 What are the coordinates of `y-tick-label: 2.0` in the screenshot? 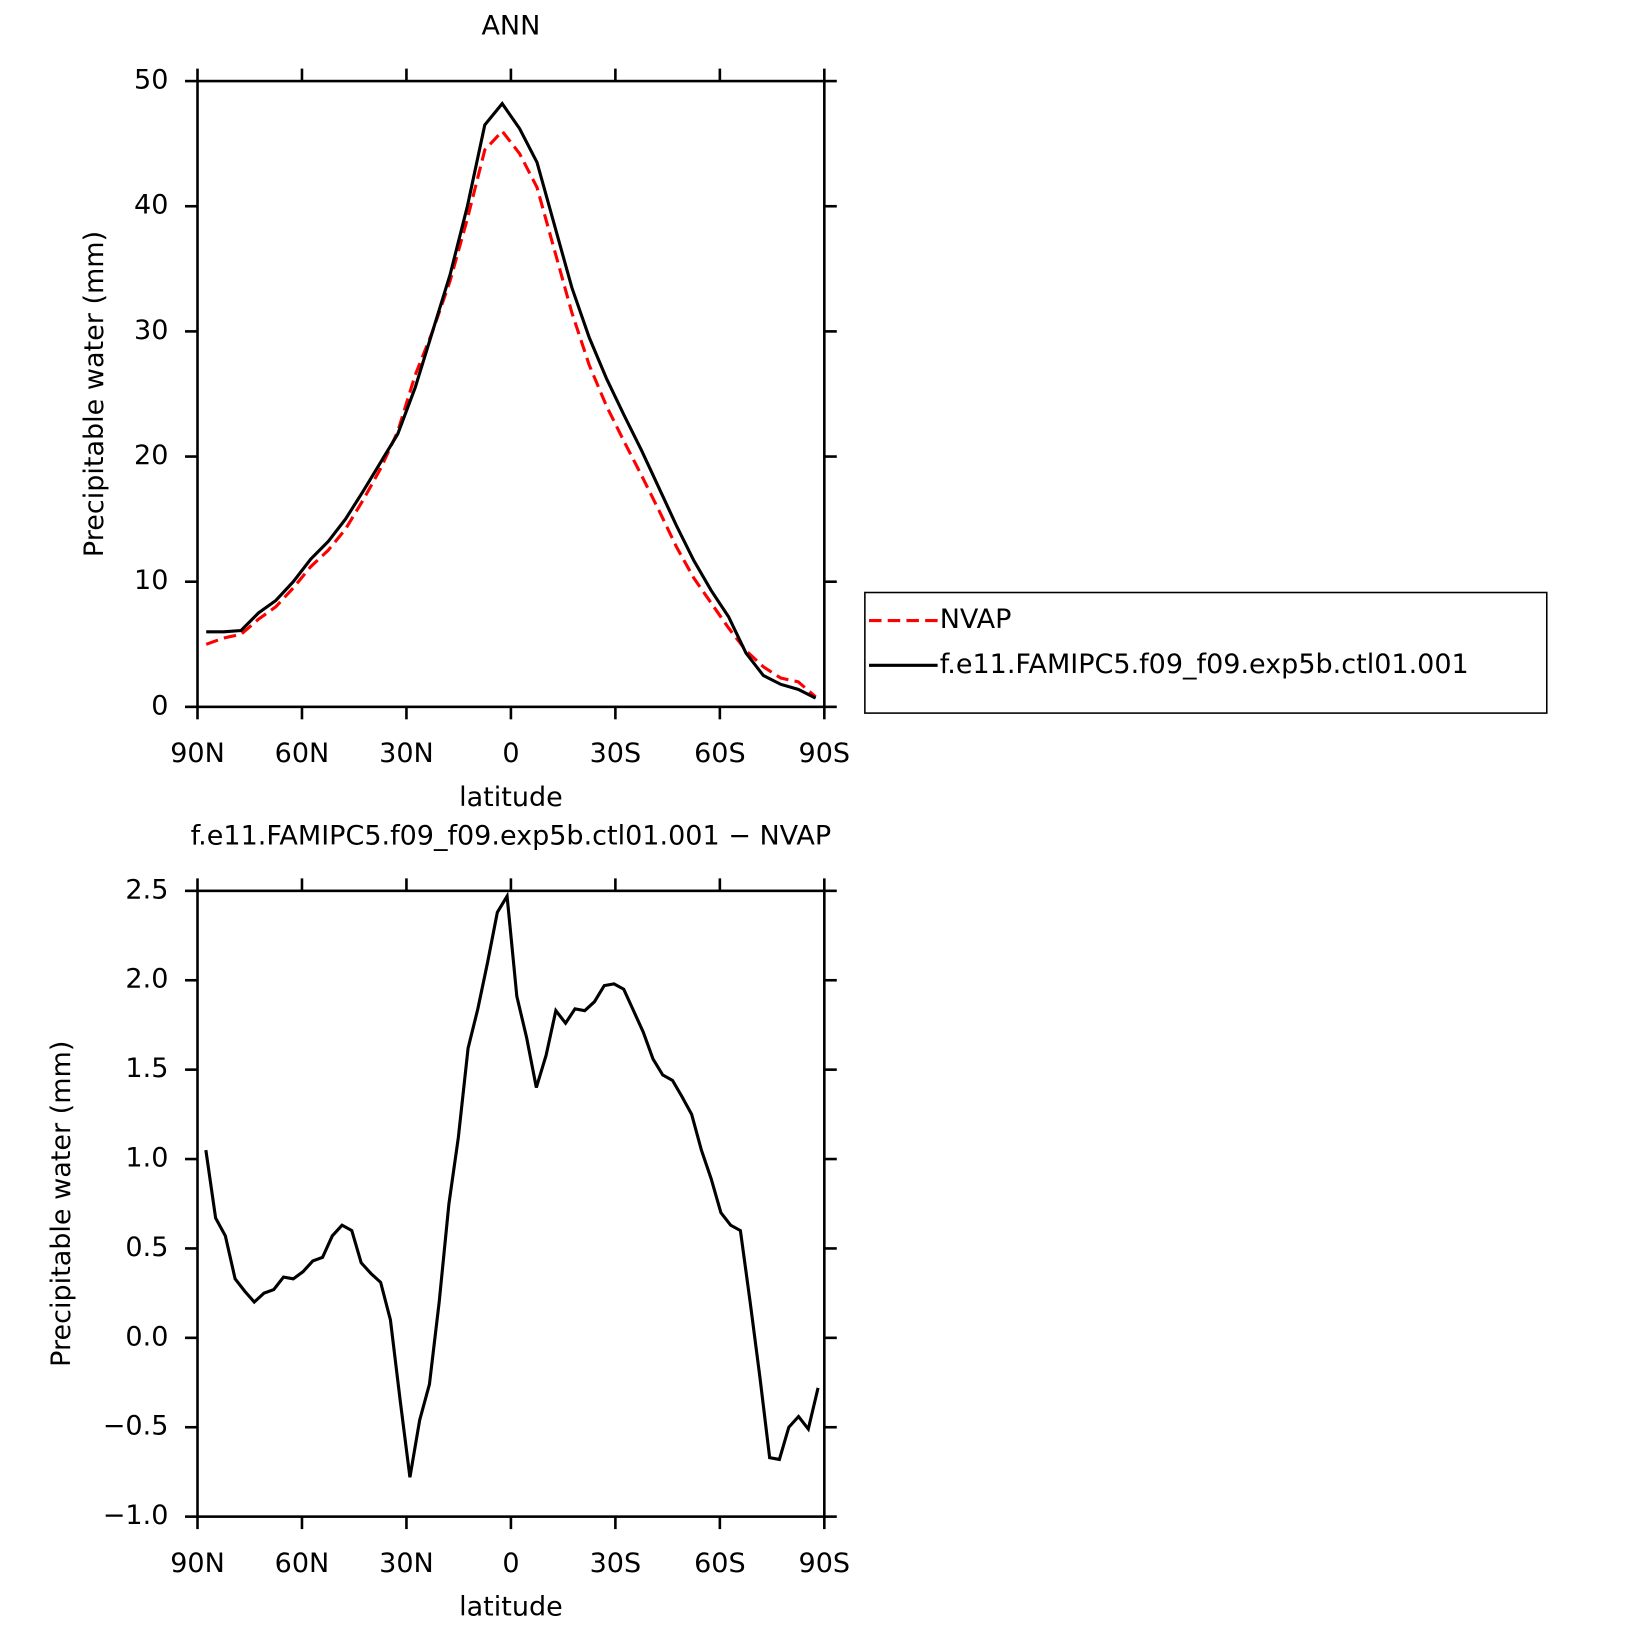 It's located at (146, 979).